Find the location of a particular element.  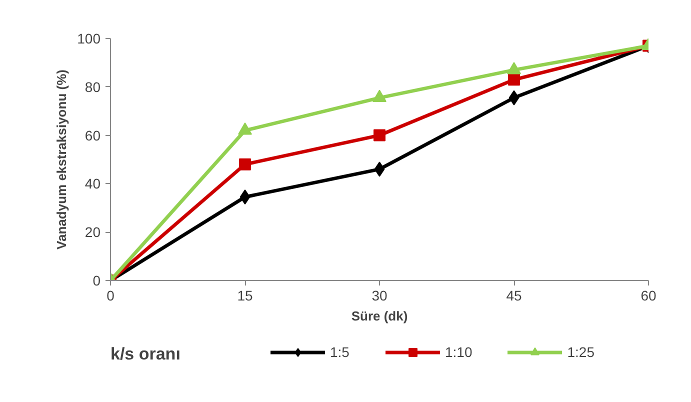

x-tick-label: 0 is located at coordinates (110, 296).